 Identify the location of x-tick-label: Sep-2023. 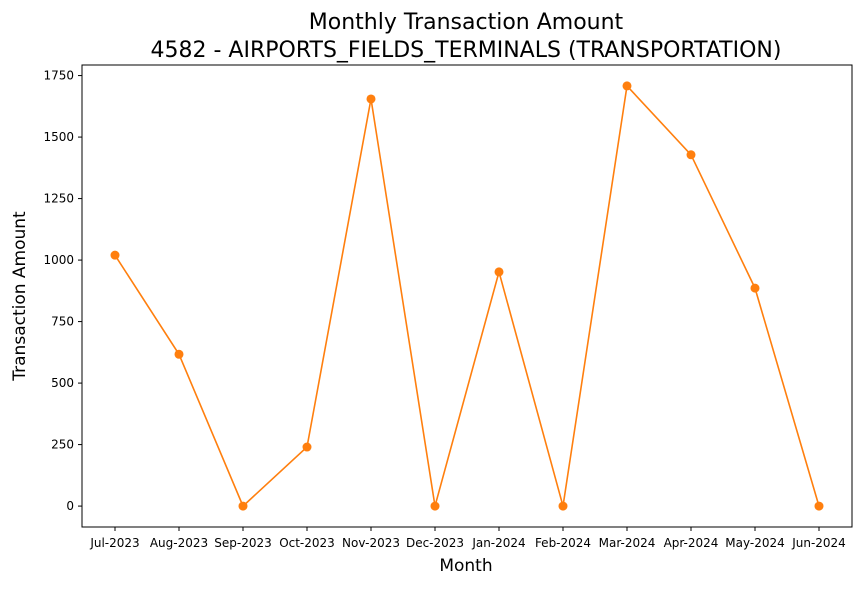
(243, 543).